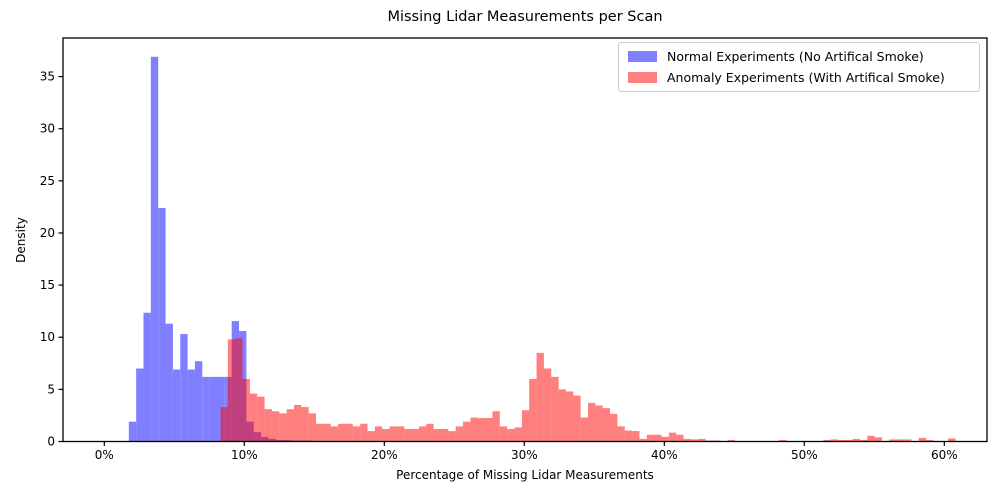 The width and height of the screenshot is (1000, 500). Describe the element at coordinates (642, 56) in the screenshot. I see `legend-swatch-normal-icon` at that location.